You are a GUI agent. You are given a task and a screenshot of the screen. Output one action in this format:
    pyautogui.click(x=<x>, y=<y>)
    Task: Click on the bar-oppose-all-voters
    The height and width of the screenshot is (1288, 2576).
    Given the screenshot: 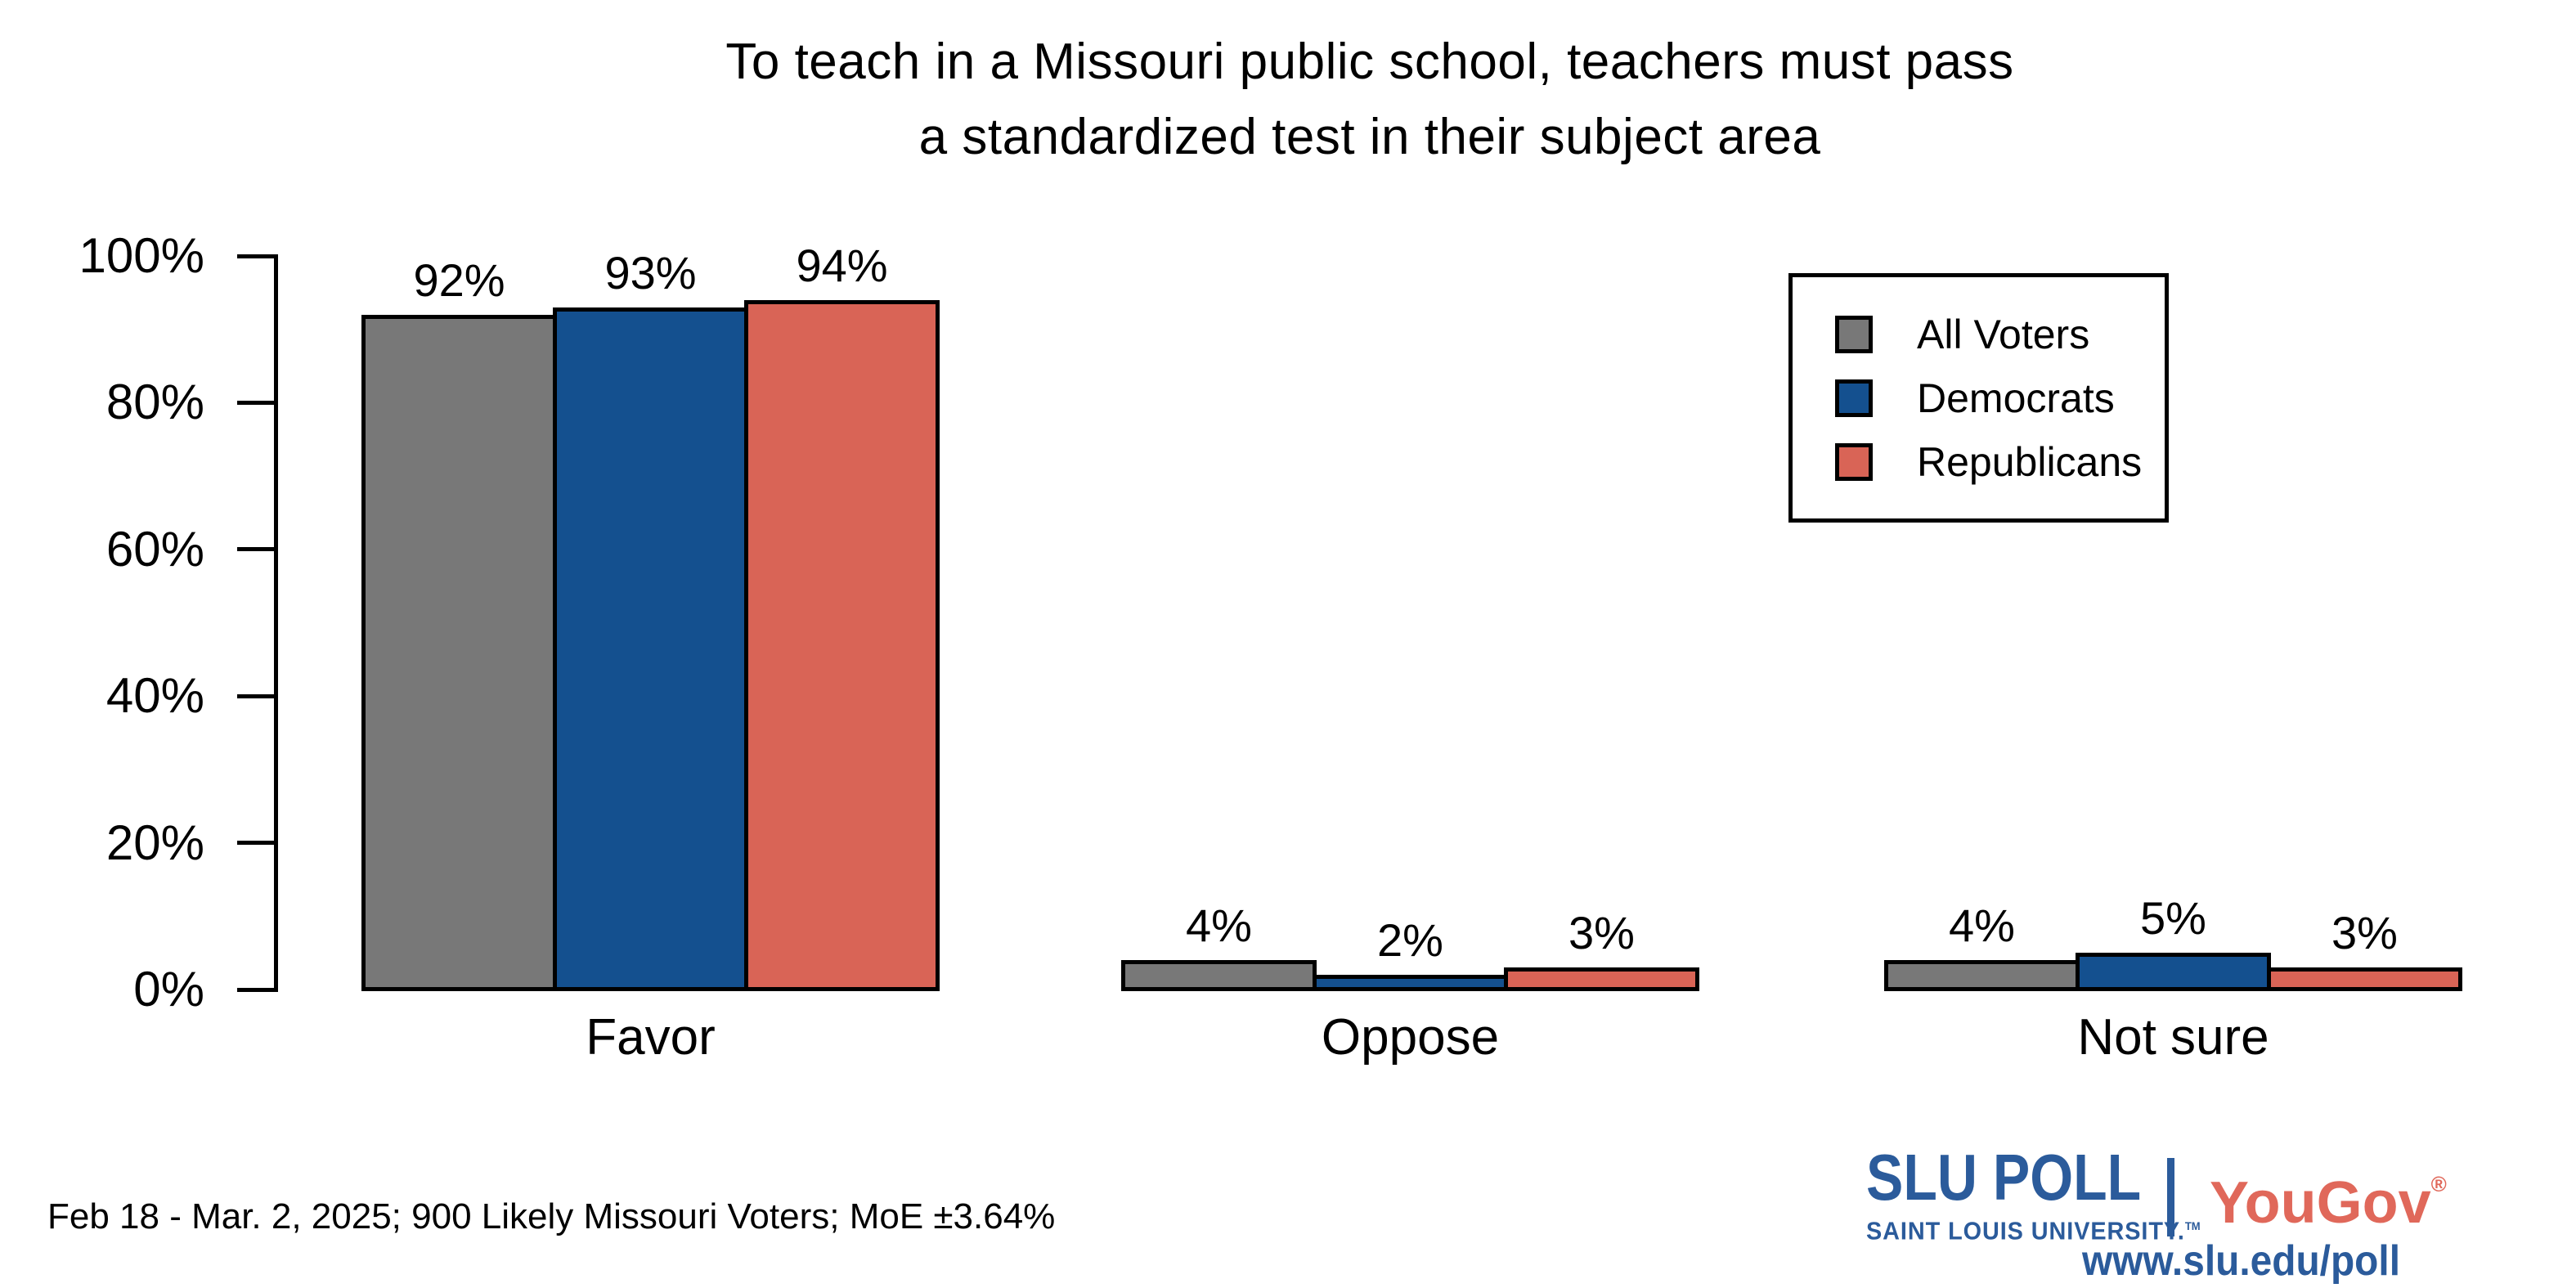 What is the action you would take?
    pyautogui.click(x=1219, y=976)
    